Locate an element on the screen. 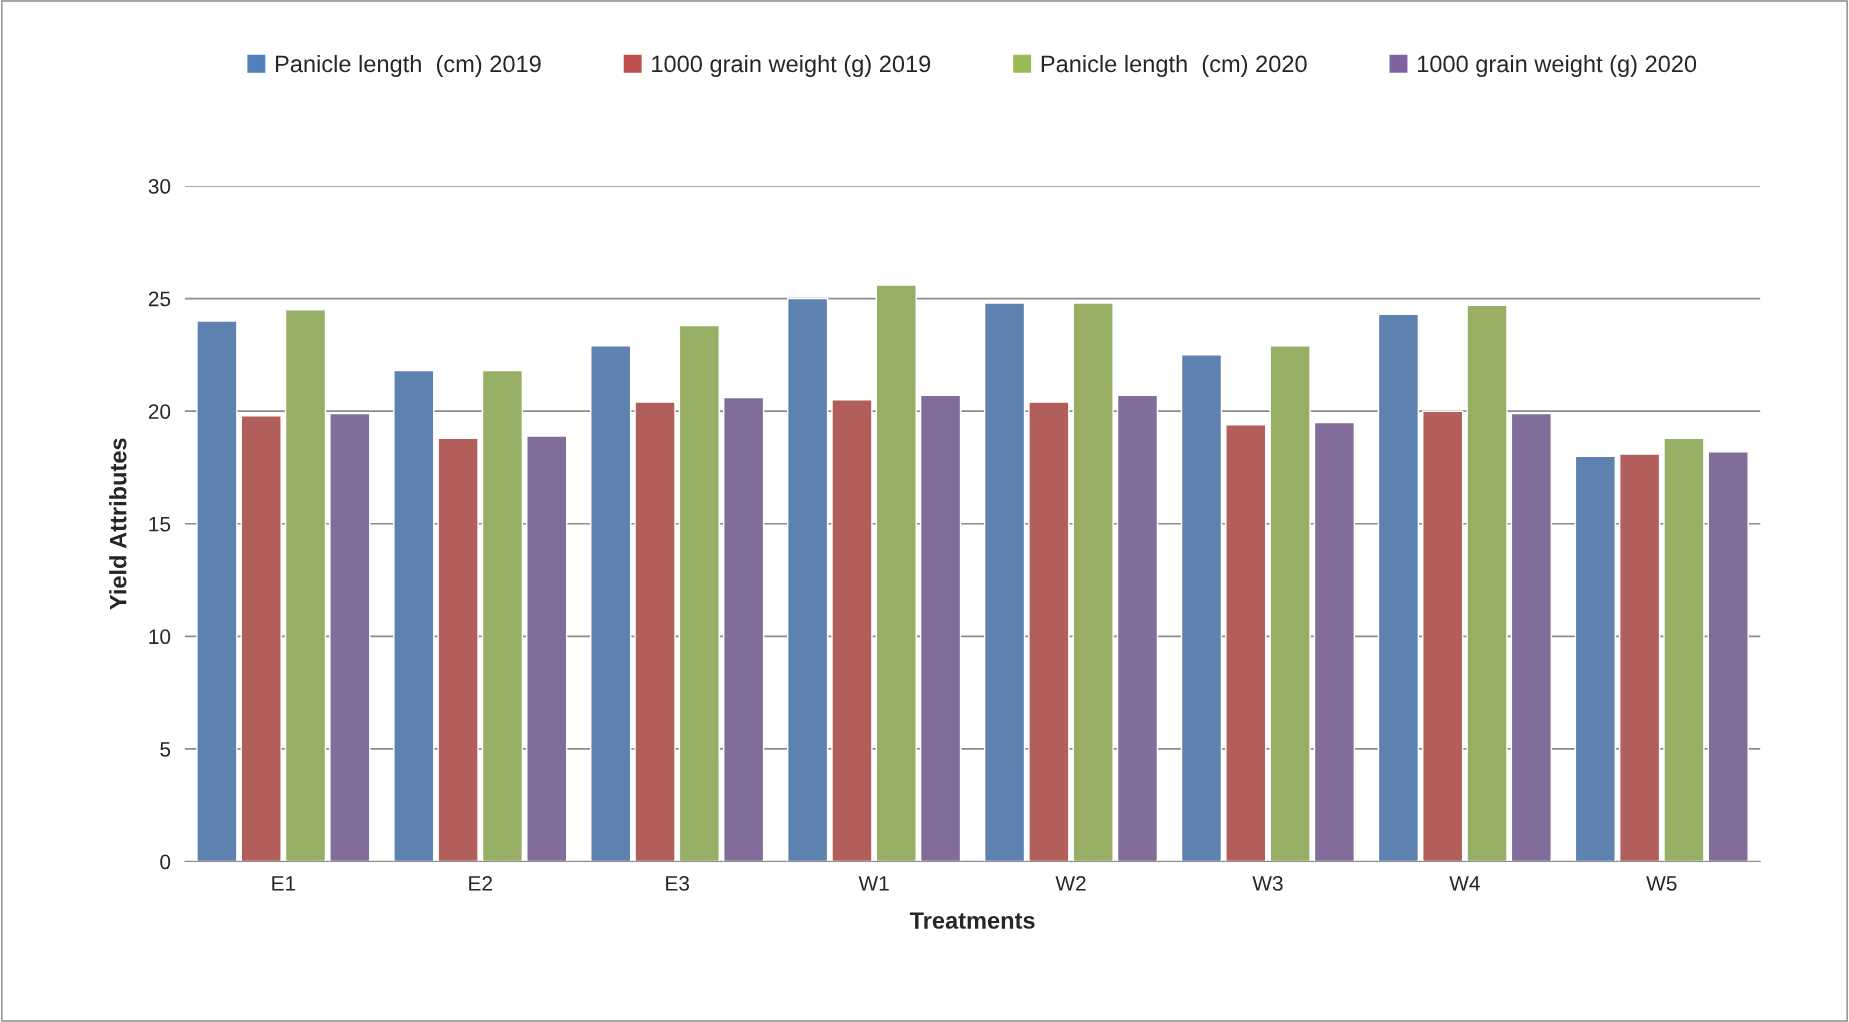  x-tick-label: E1 is located at coordinates (284, 883).